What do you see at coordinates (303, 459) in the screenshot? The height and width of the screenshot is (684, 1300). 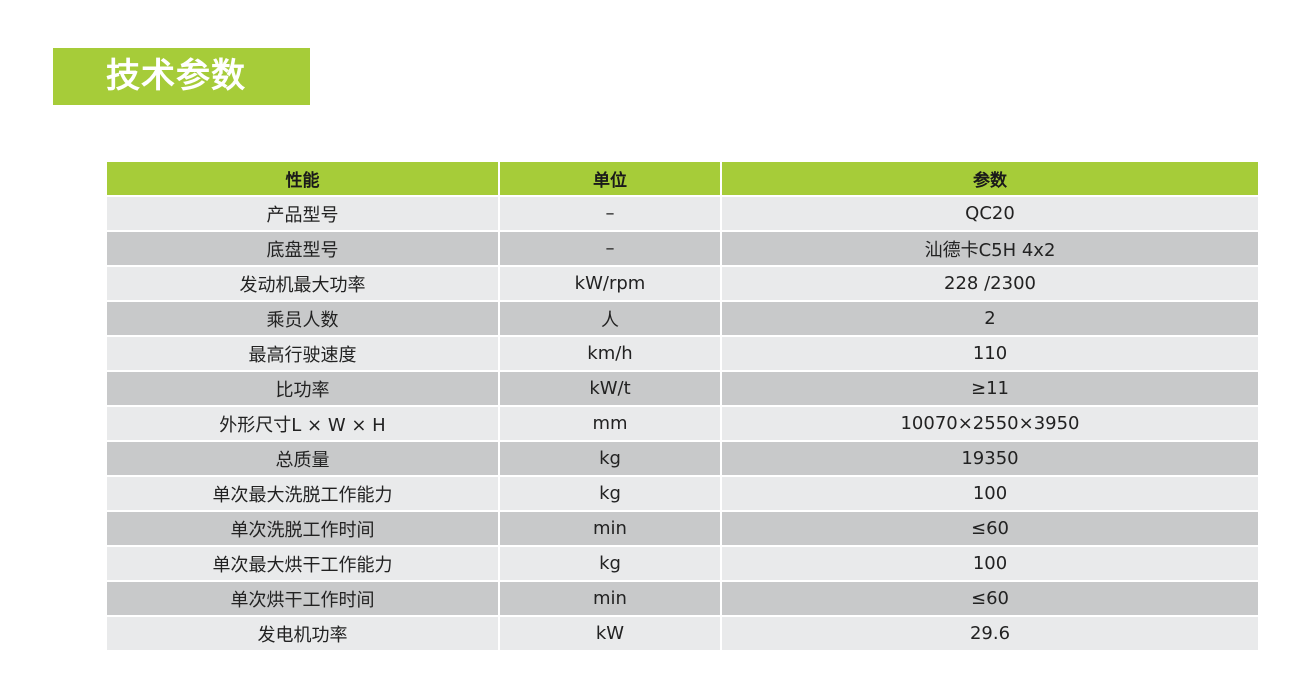 I see `spec-name: 总质量` at bounding box center [303, 459].